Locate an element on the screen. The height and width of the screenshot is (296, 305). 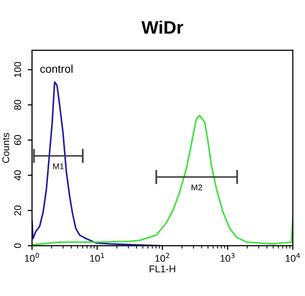
y-tick-label: 40 is located at coordinates (18, 175).